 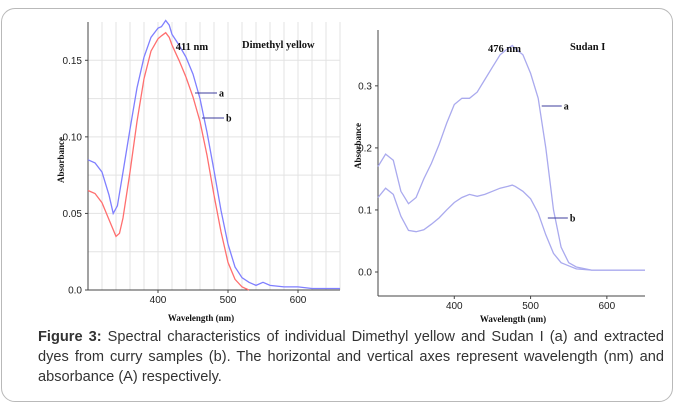 I want to click on left-y-axis-label: Absorbance, so click(x=61, y=160).